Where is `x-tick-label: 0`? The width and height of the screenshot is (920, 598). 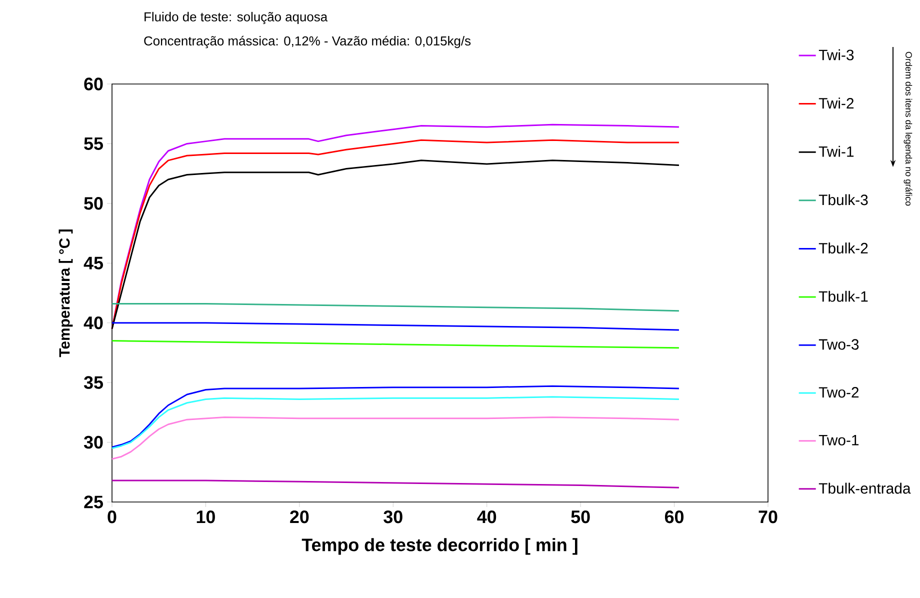
x-tick-label: 0 is located at coordinates (112, 517).